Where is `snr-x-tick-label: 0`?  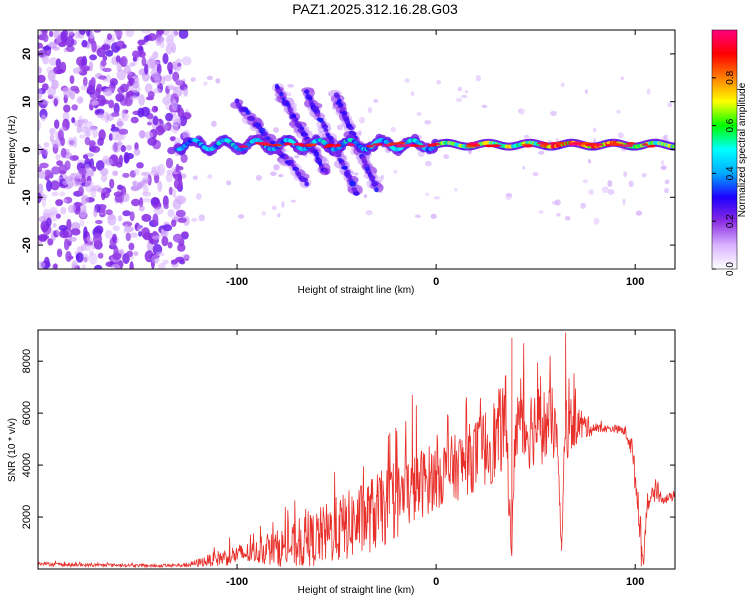
snr-x-tick-label: 0 is located at coordinates (436, 582).